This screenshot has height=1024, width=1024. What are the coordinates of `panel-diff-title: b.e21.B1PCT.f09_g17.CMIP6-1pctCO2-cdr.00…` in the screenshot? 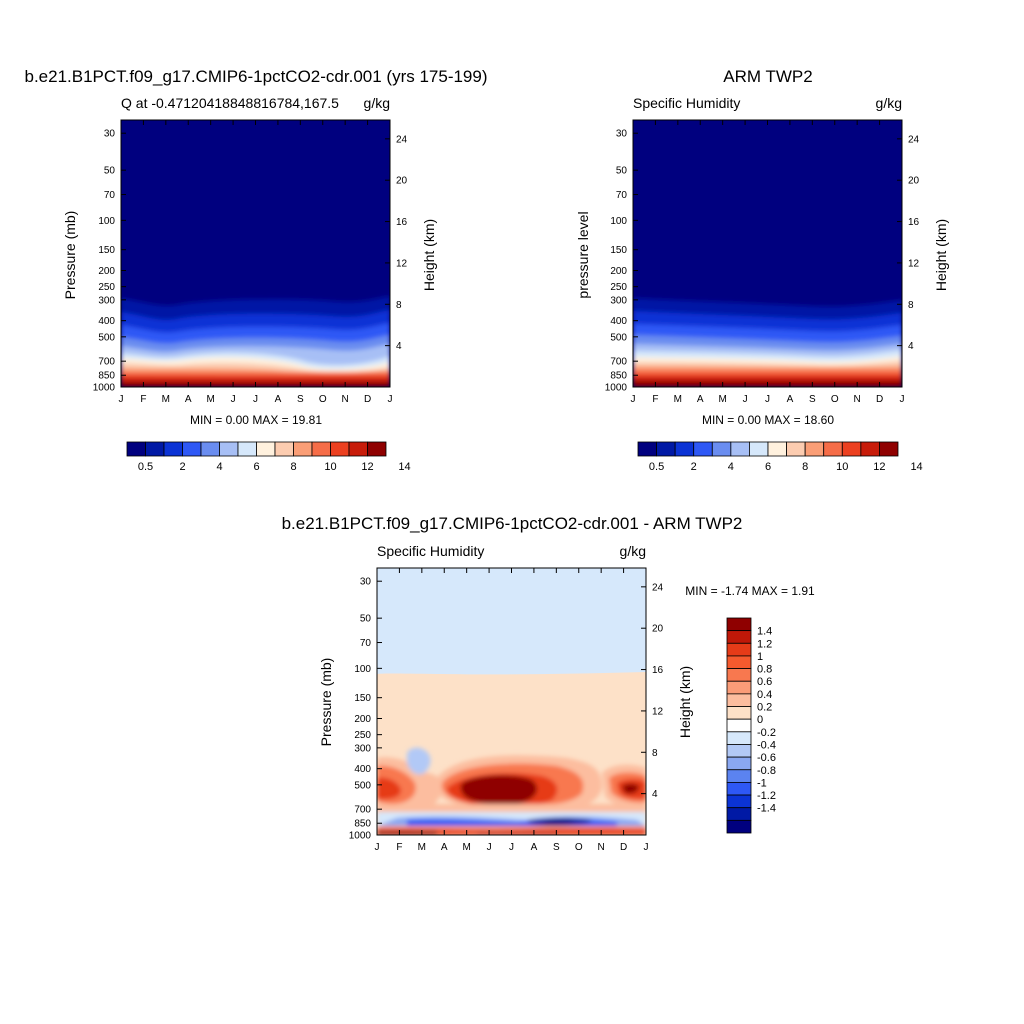 It's located at (512, 523).